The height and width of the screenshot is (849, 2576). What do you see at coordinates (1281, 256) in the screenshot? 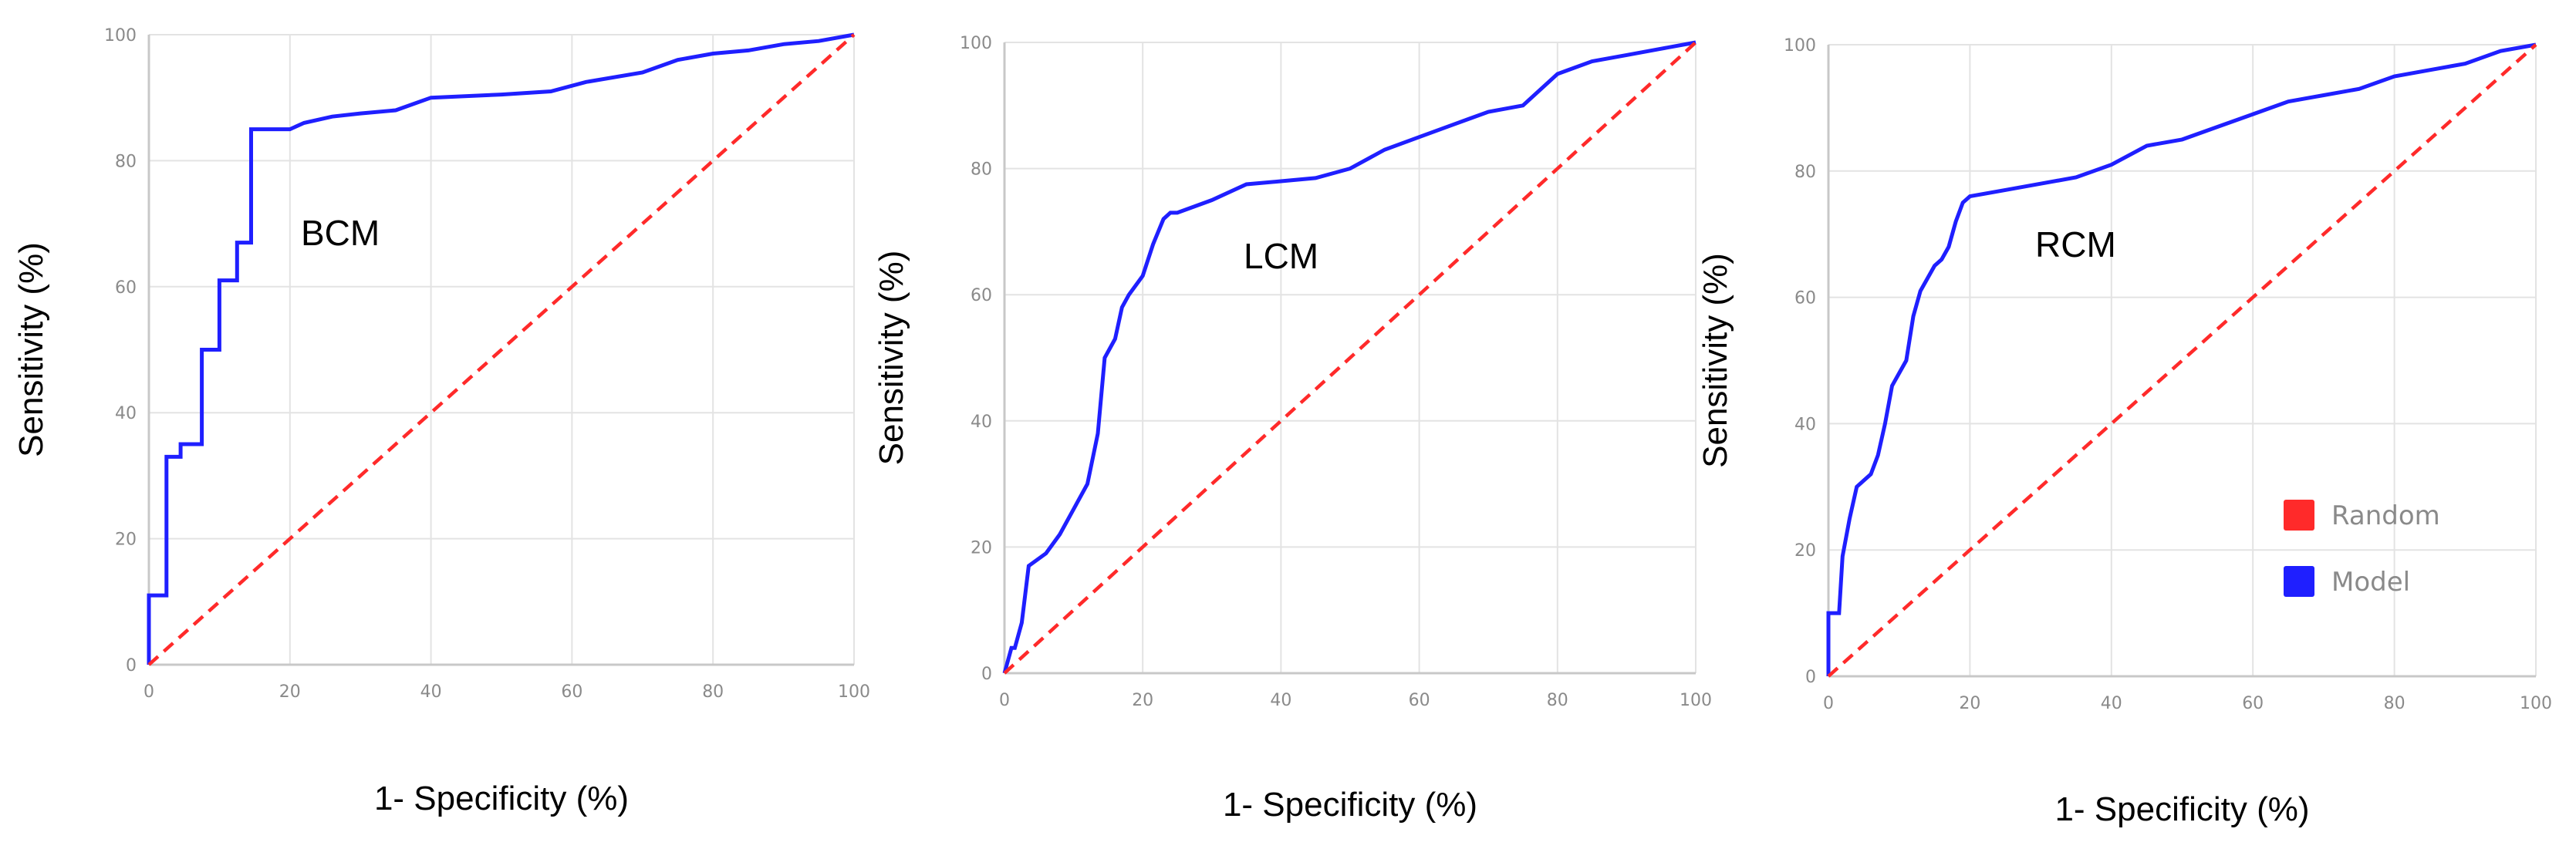
I see `curve-annotation: LCM` at bounding box center [1281, 256].